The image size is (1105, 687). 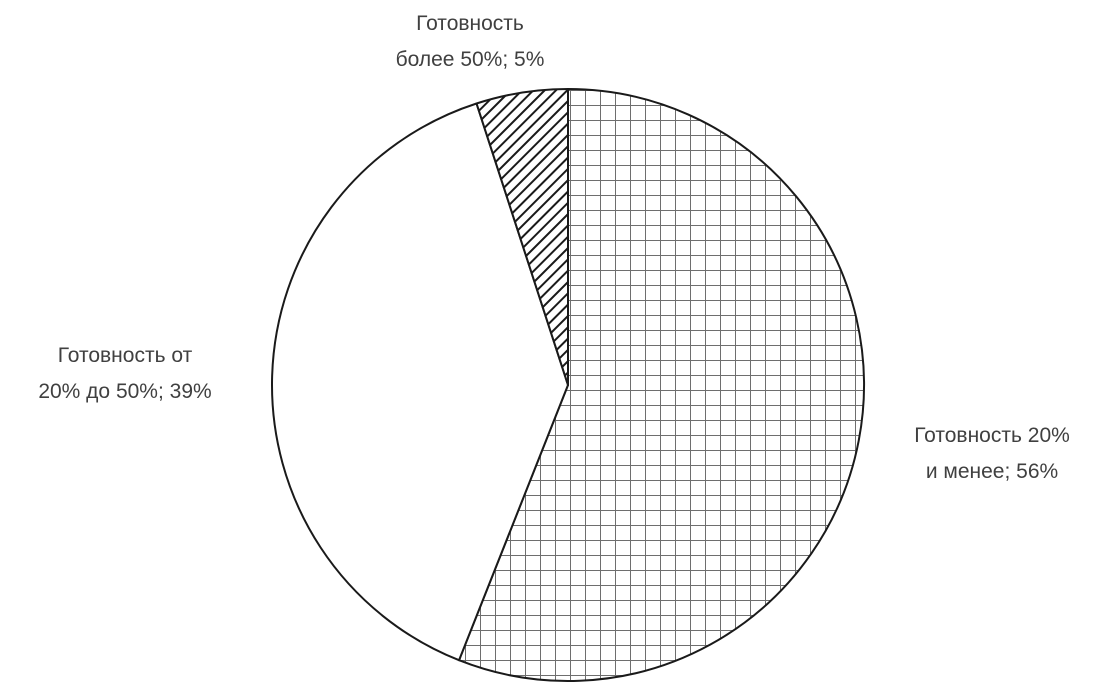 What do you see at coordinates (470, 41) in the screenshot?
I see `slice-label-2: Готовность более 50%; 5%` at bounding box center [470, 41].